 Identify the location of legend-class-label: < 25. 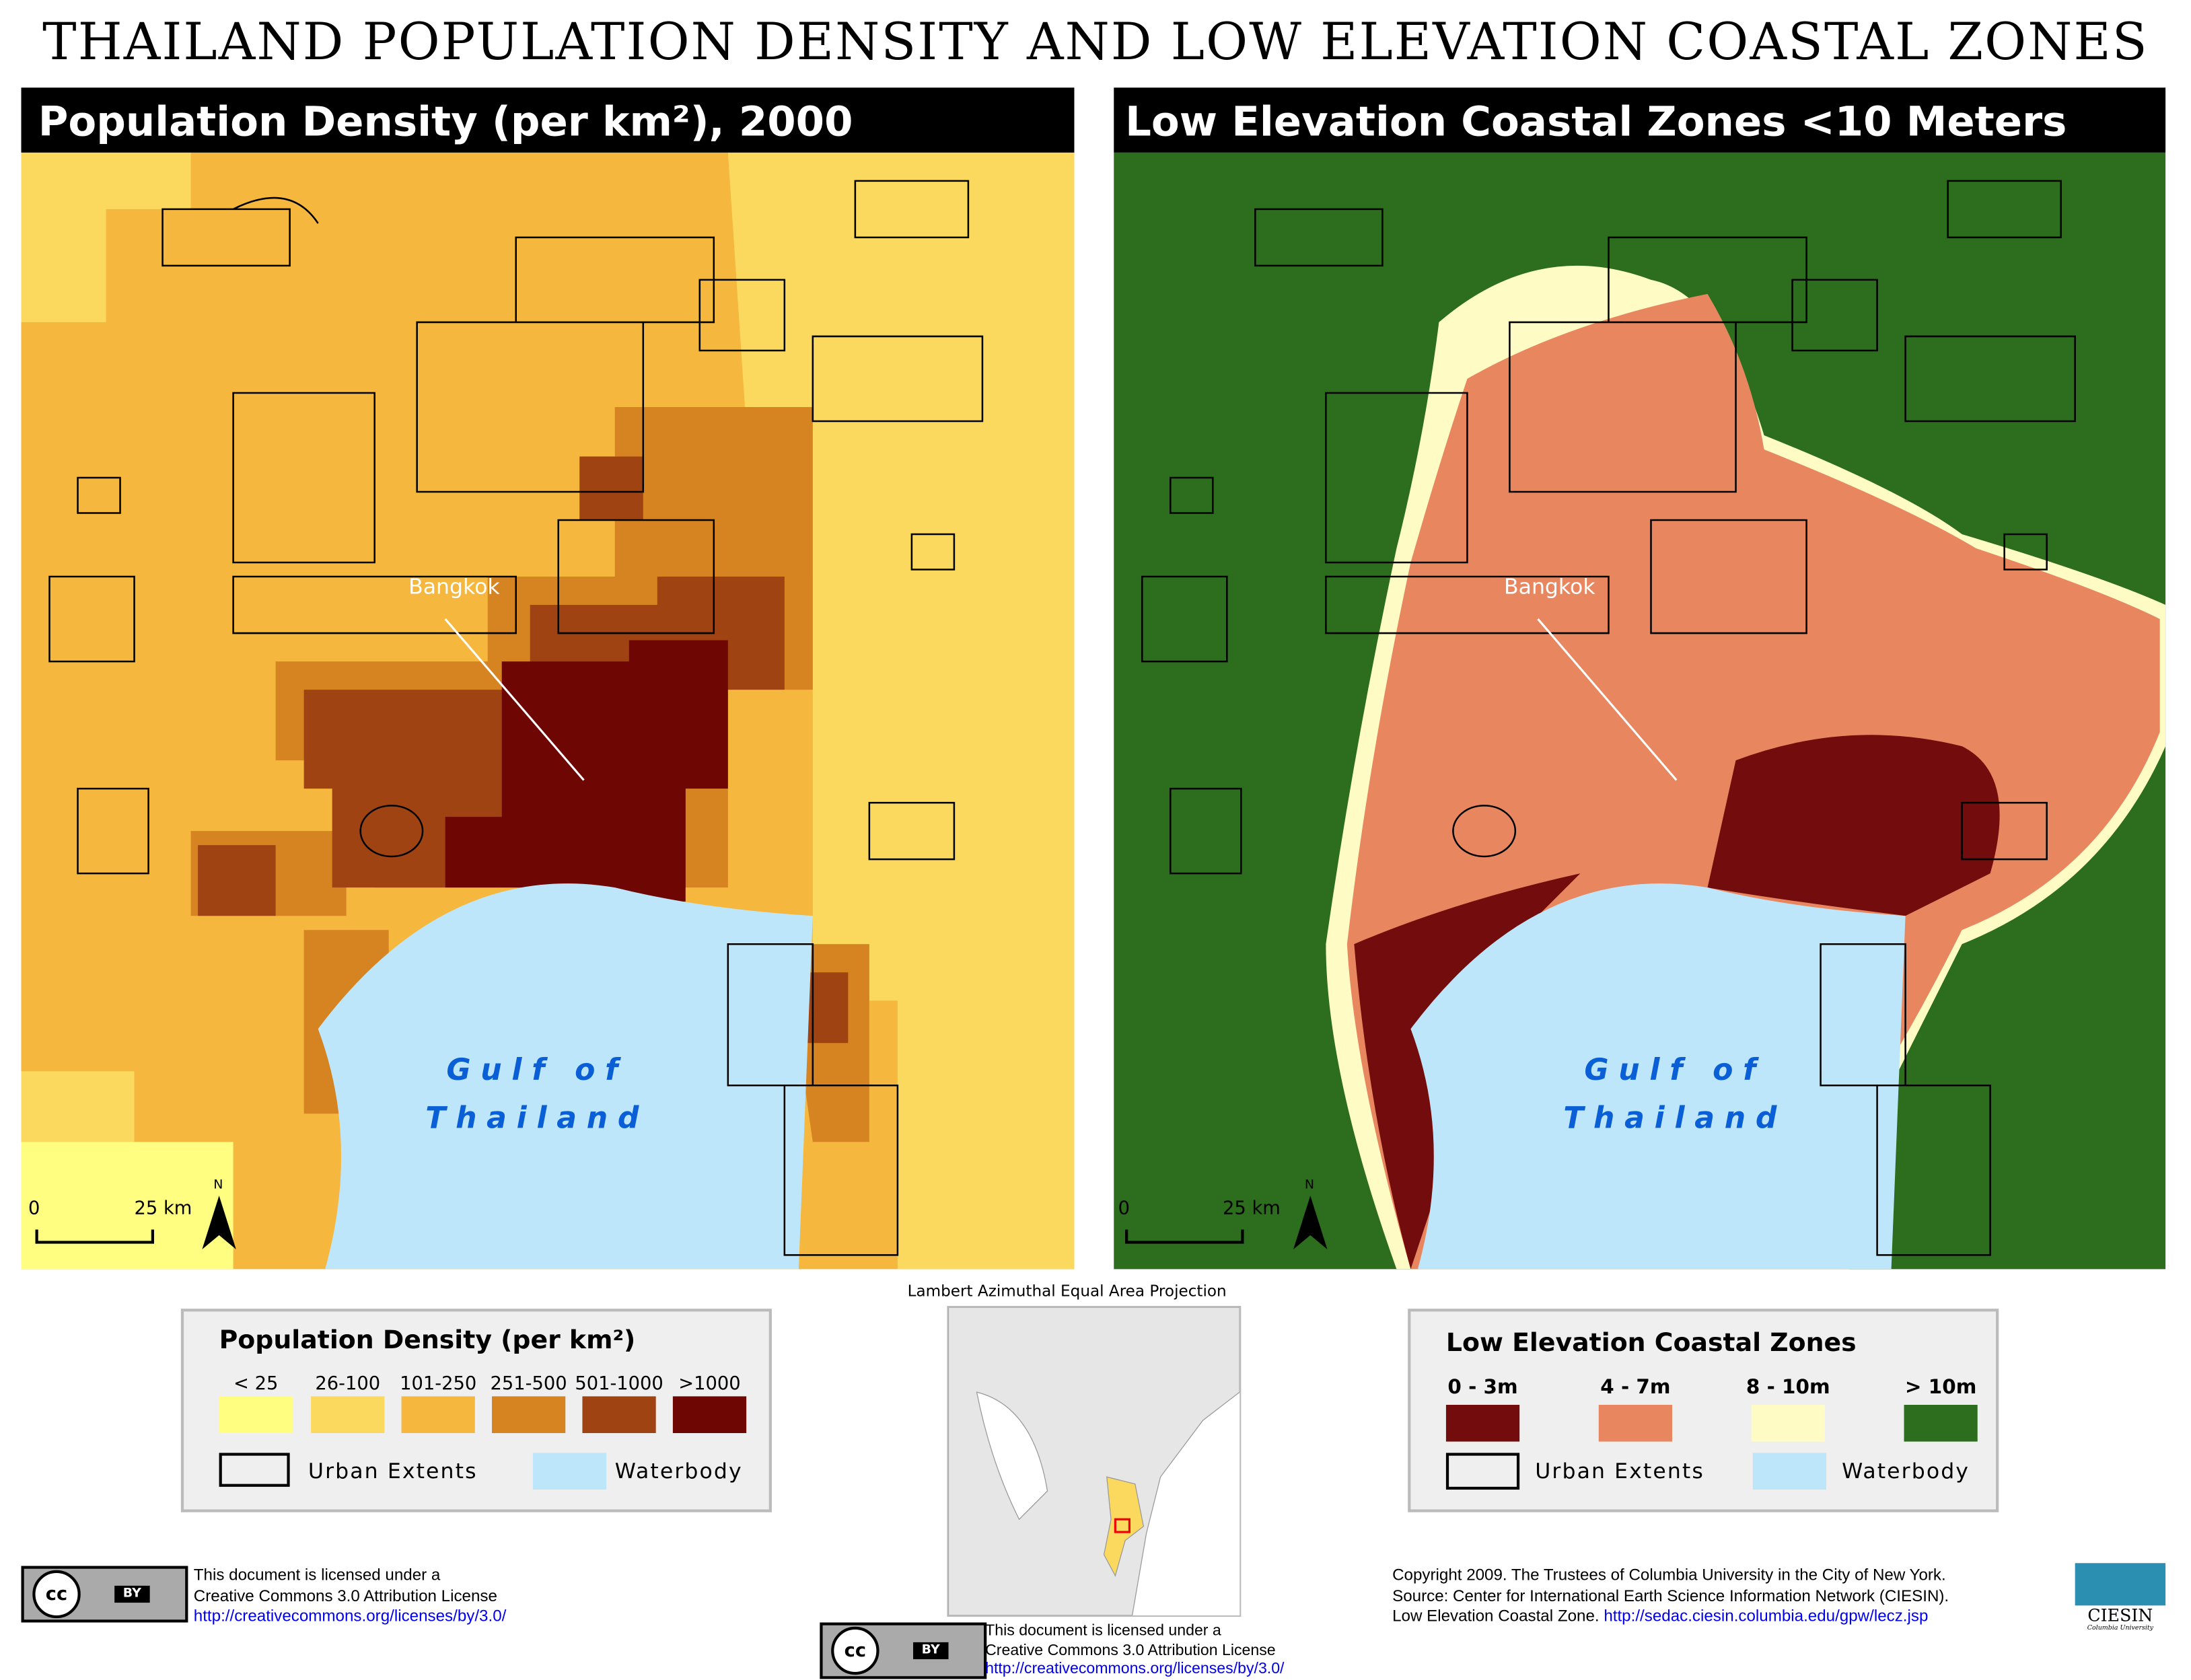
(256, 1384).